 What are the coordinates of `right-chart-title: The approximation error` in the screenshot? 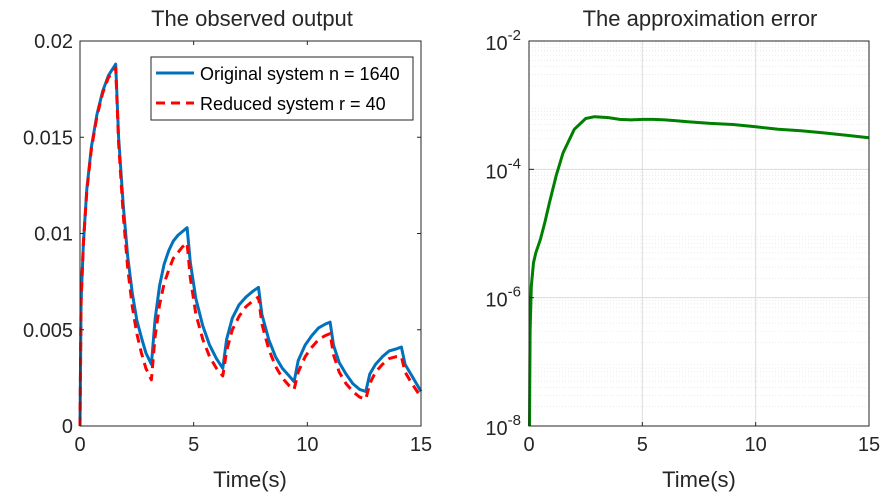 It's located at (700, 18).